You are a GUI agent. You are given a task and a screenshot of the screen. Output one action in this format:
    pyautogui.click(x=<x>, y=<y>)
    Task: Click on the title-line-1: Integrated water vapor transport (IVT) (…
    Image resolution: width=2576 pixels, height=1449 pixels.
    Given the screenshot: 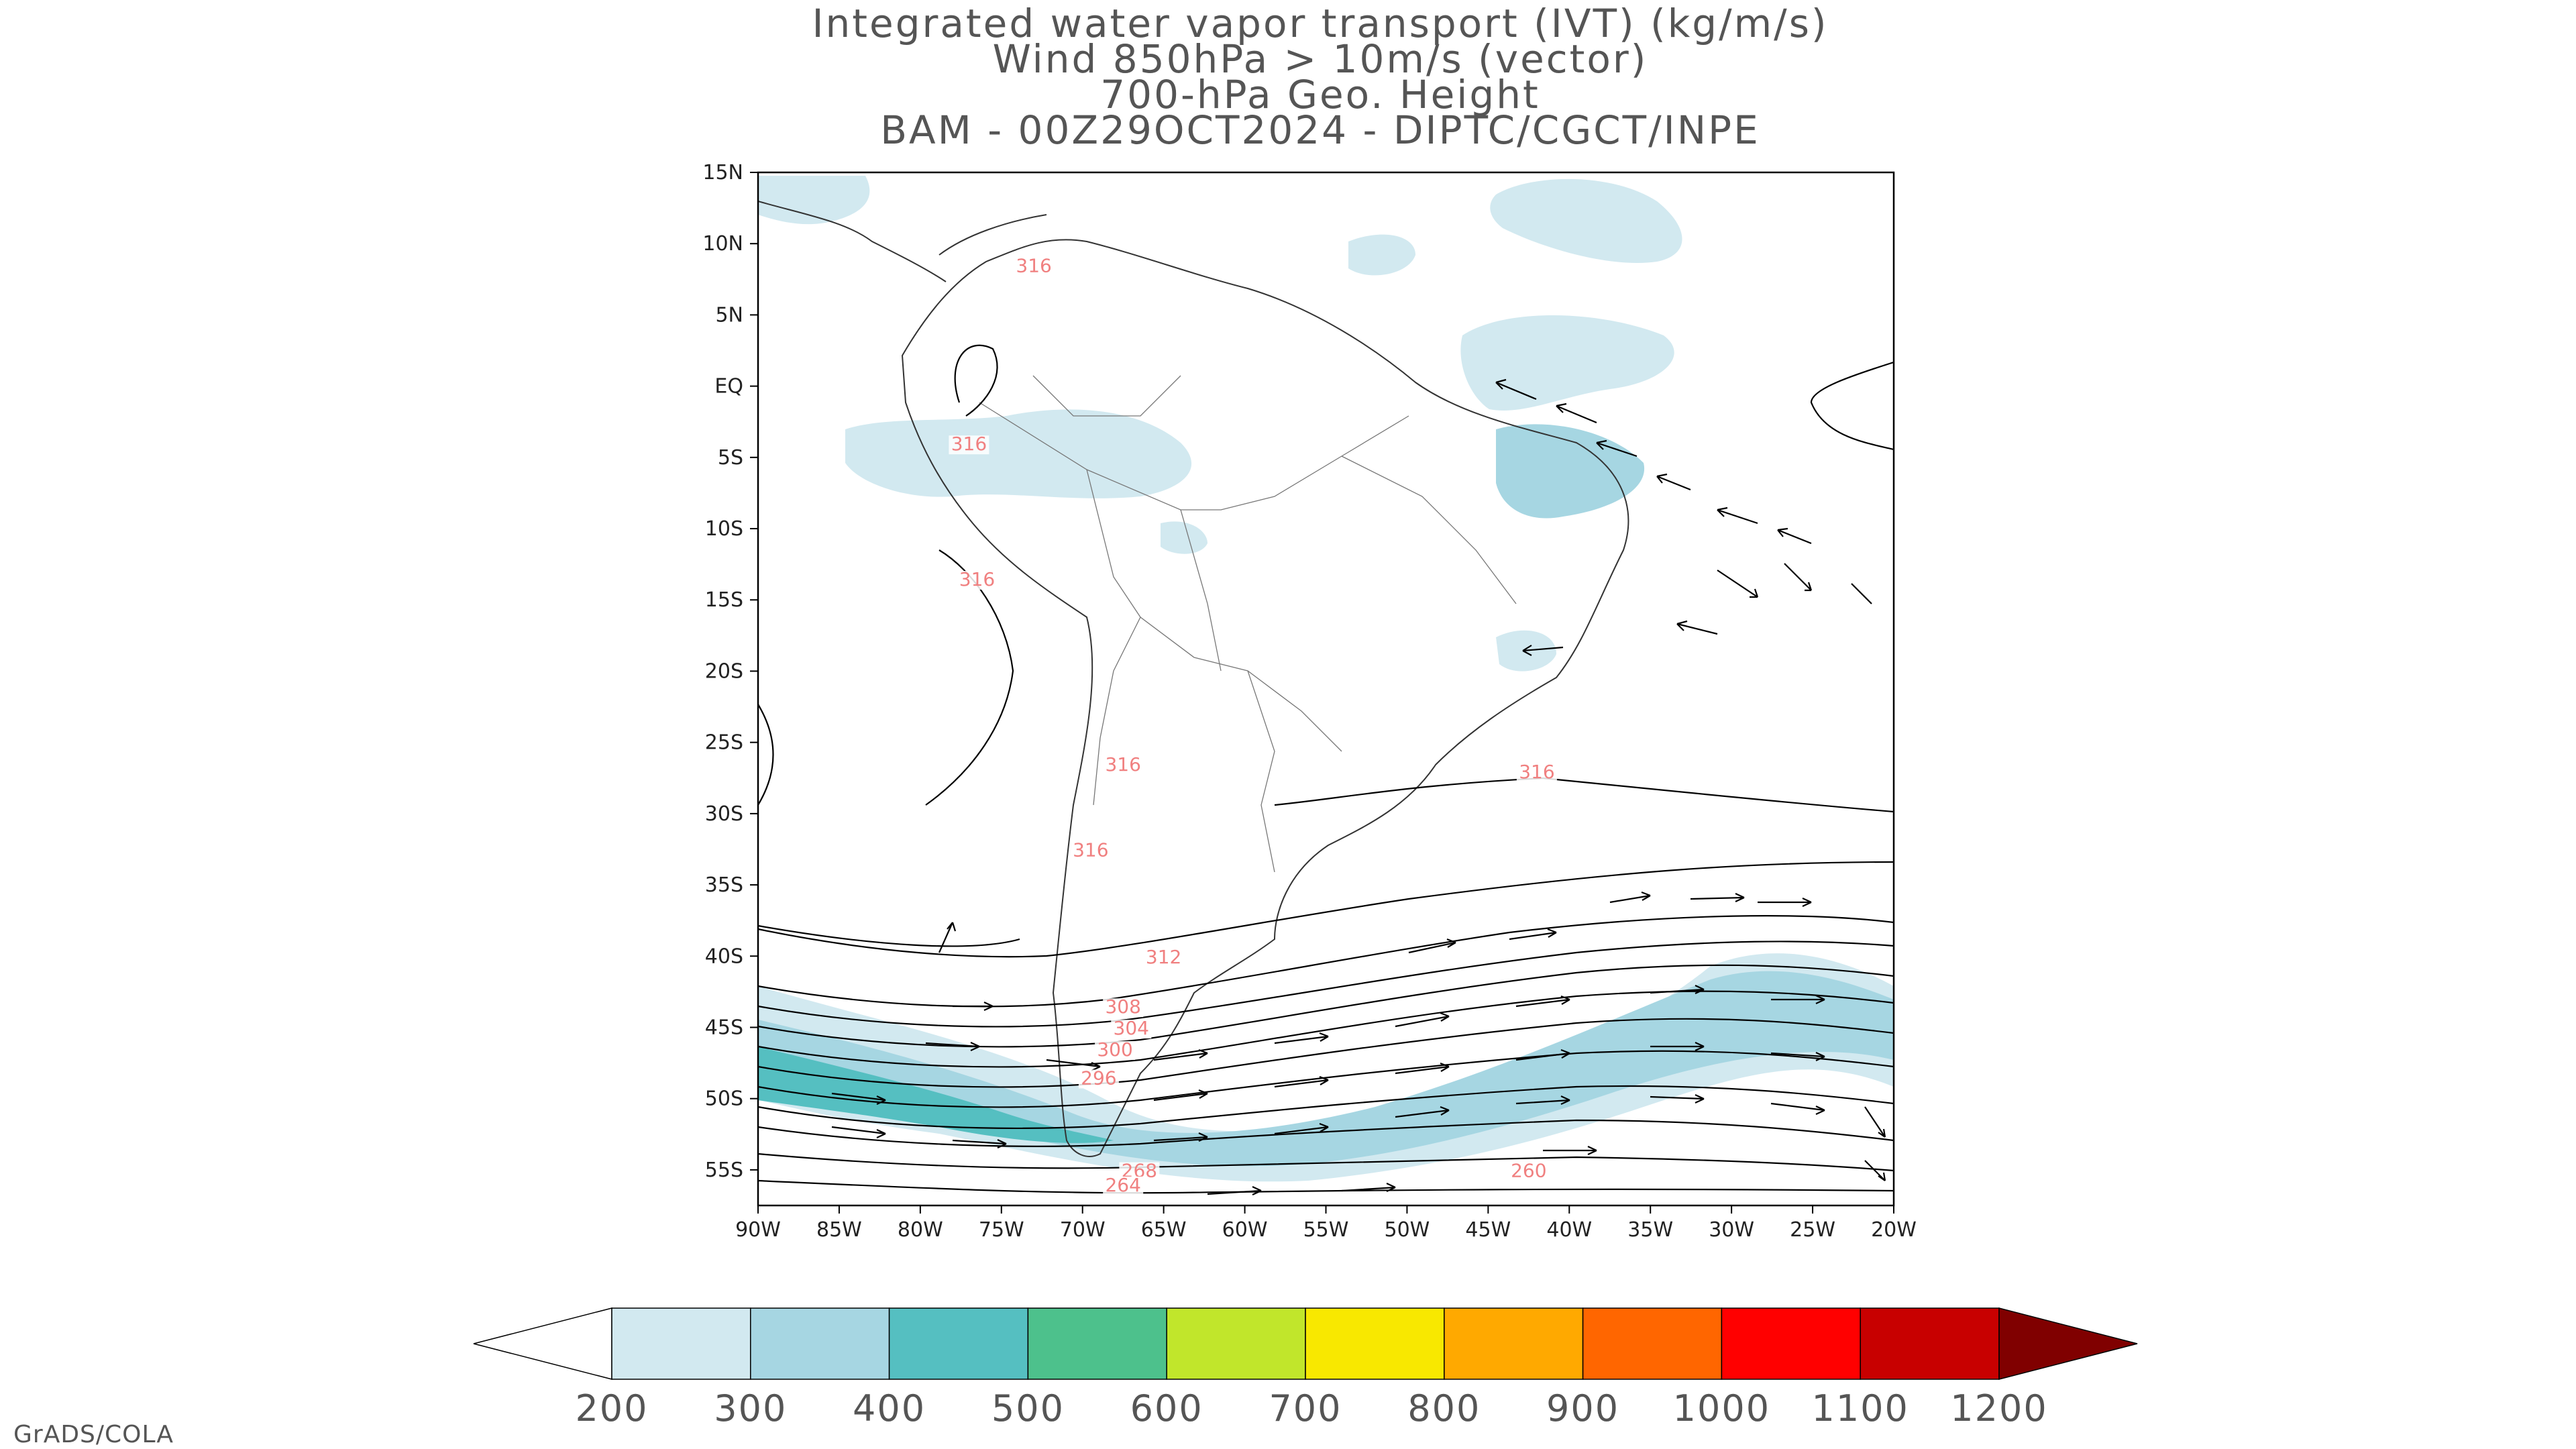 What is the action you would take?
    pyautogui.click(x=1320, y=23)
    